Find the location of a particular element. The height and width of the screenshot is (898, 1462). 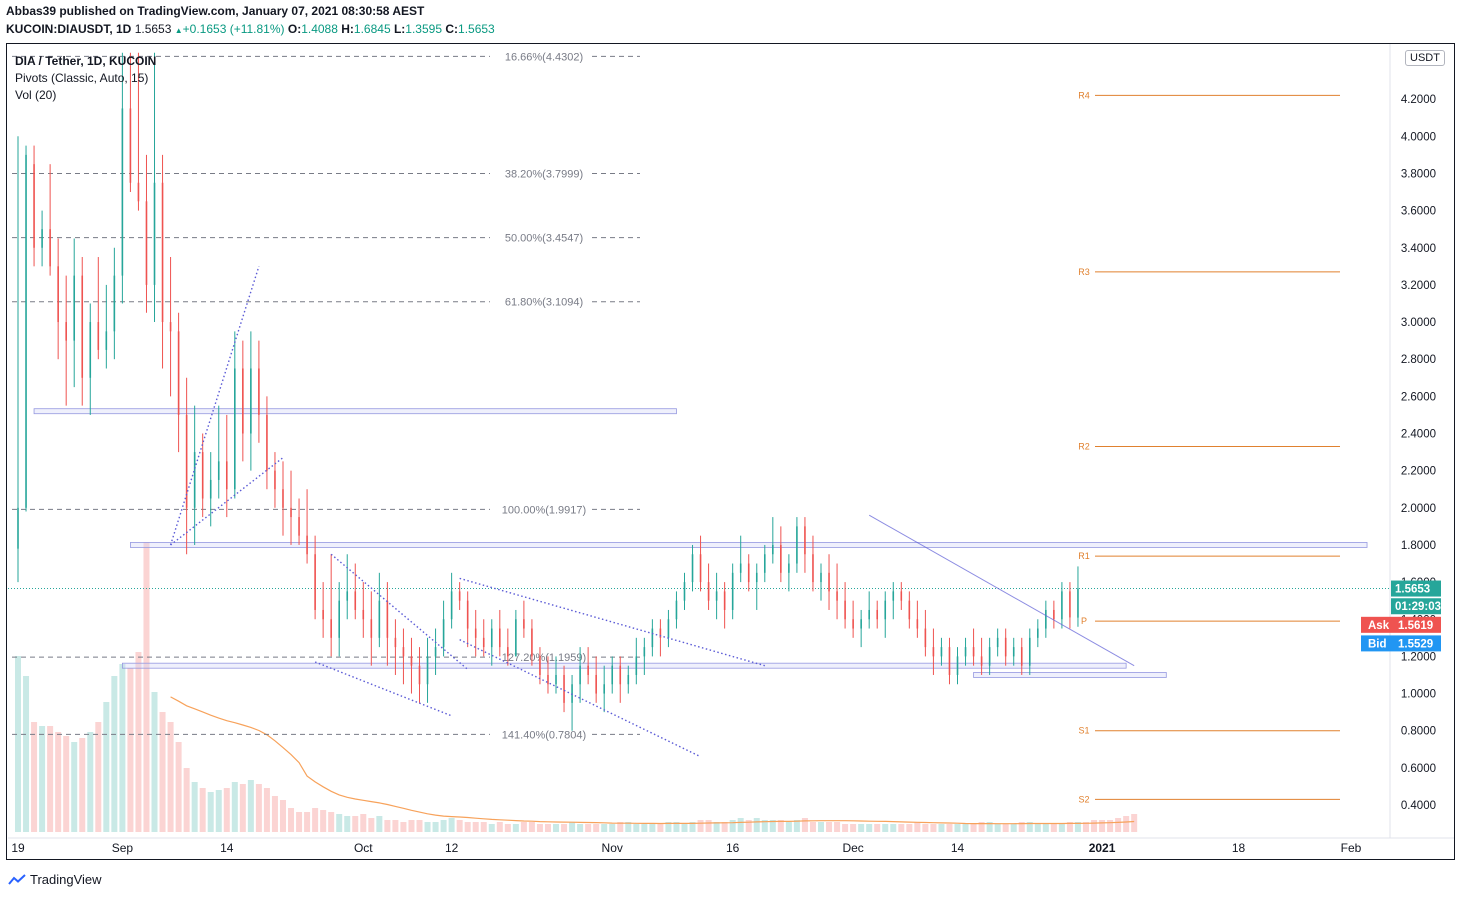

y-tick-label: 3.2000 is located at coordinates (1418, 286).